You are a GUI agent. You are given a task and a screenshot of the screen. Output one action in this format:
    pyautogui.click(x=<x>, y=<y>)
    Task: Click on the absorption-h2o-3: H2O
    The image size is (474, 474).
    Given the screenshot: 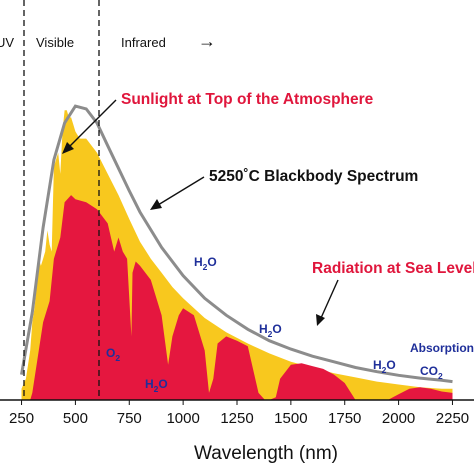 What is the action you would take?
    pyautogui.click(x=156, y=385)
    